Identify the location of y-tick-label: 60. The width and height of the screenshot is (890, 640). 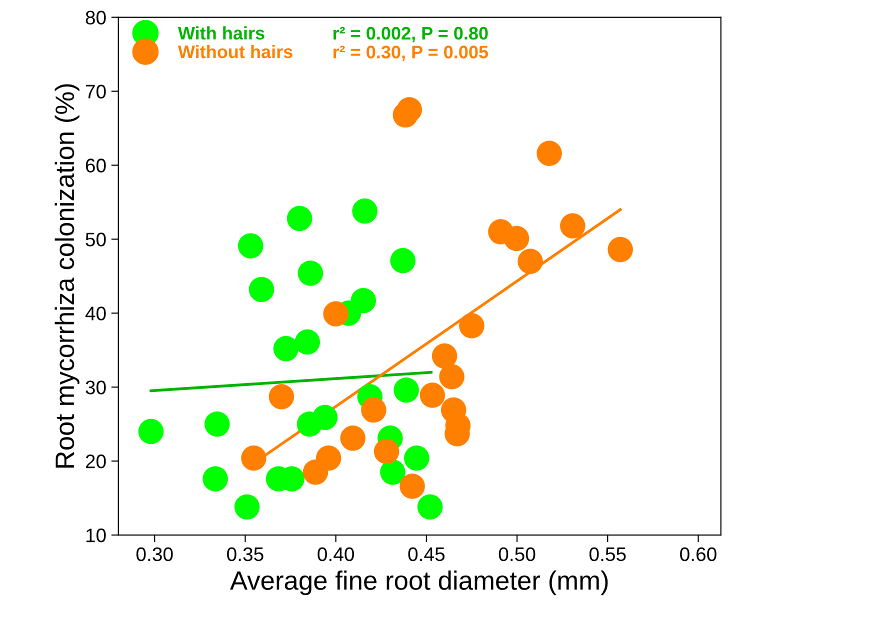
(96, 165).